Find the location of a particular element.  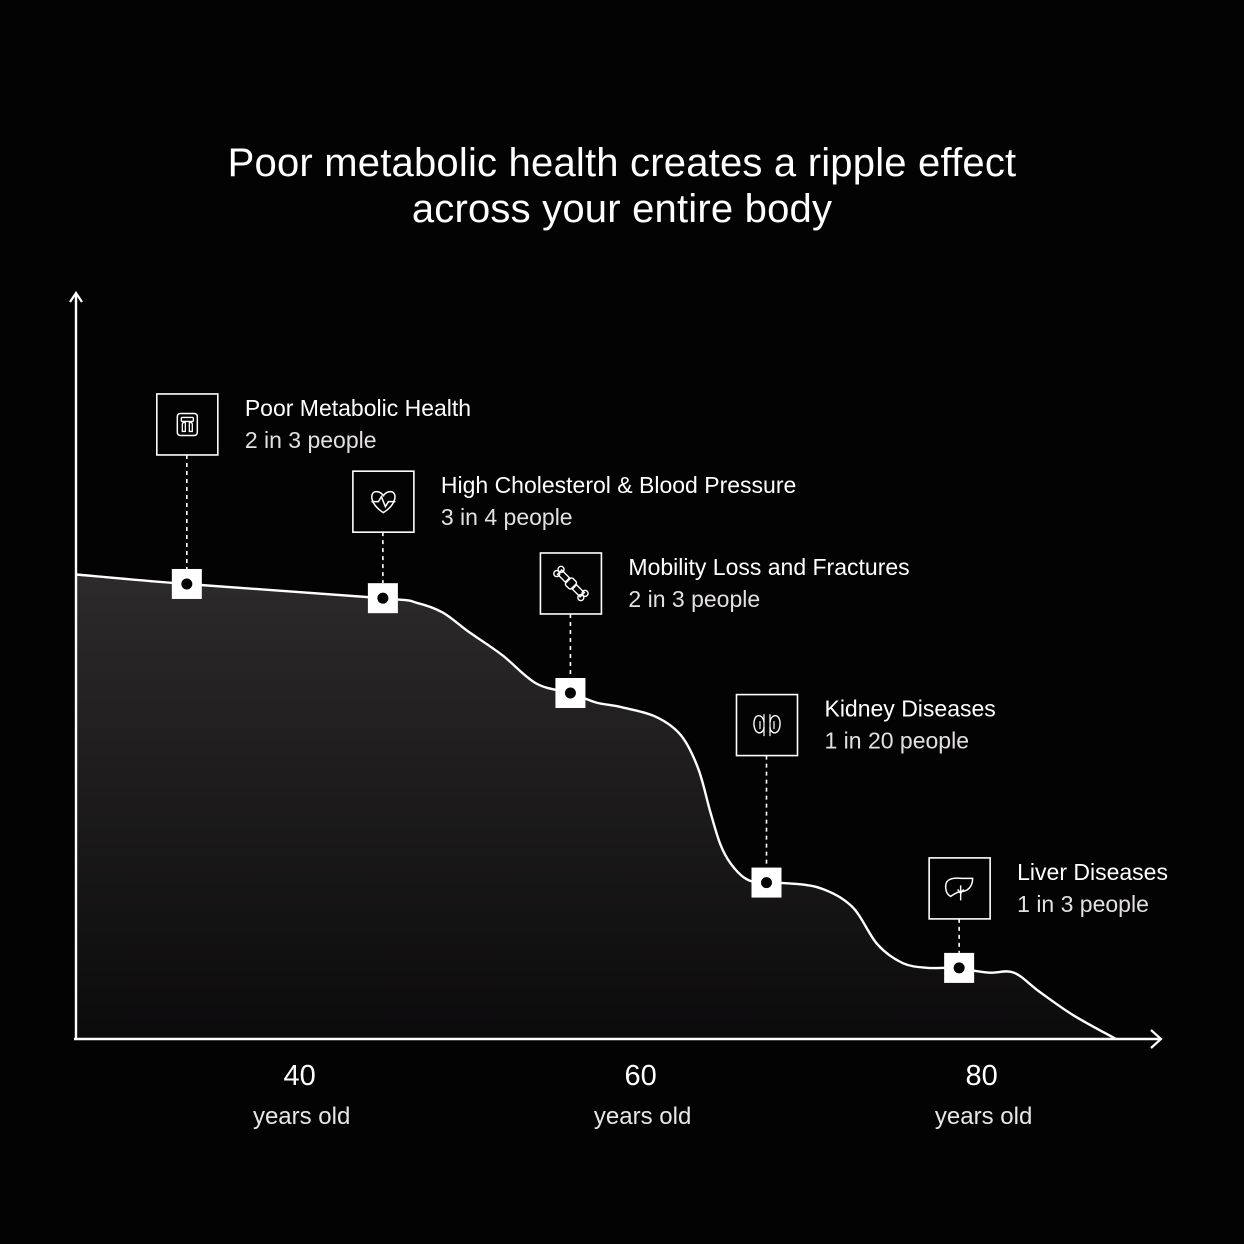

y-axis-arrow-icon is located at coordinates (76, 297).